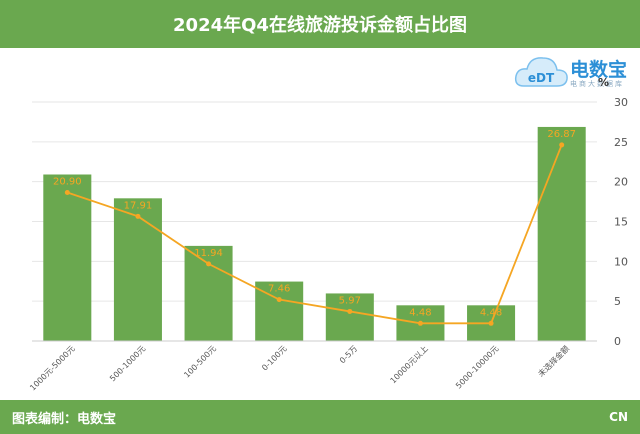  What do you see at coordinates (621, 142) in the screenshot?
I see `y-tick-label: 25` at bounding box center [621, 142].